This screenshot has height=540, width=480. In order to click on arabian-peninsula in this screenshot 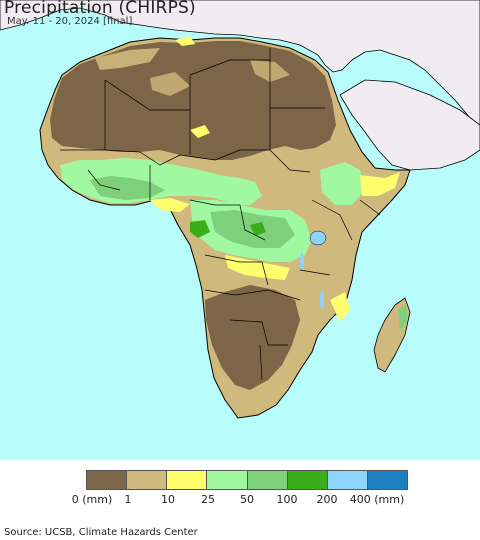, I will do `click(409, 125)`.